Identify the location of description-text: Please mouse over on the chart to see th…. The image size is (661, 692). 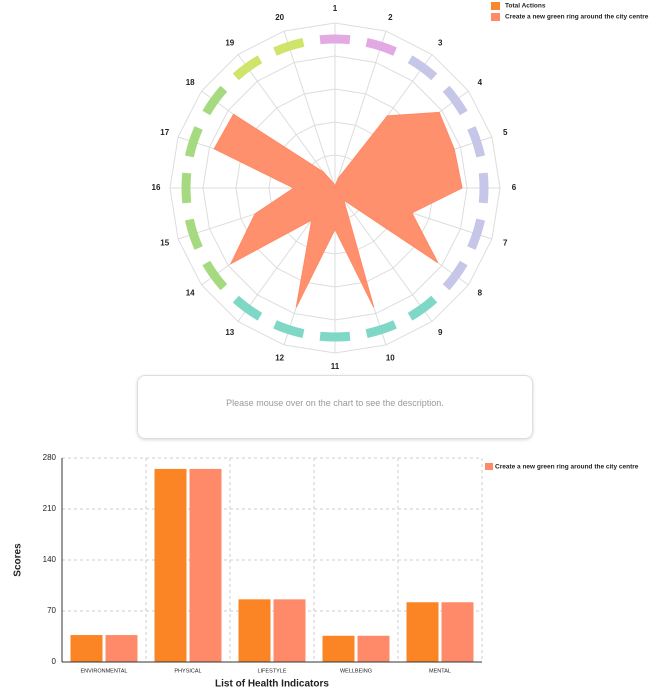
(335, 403).